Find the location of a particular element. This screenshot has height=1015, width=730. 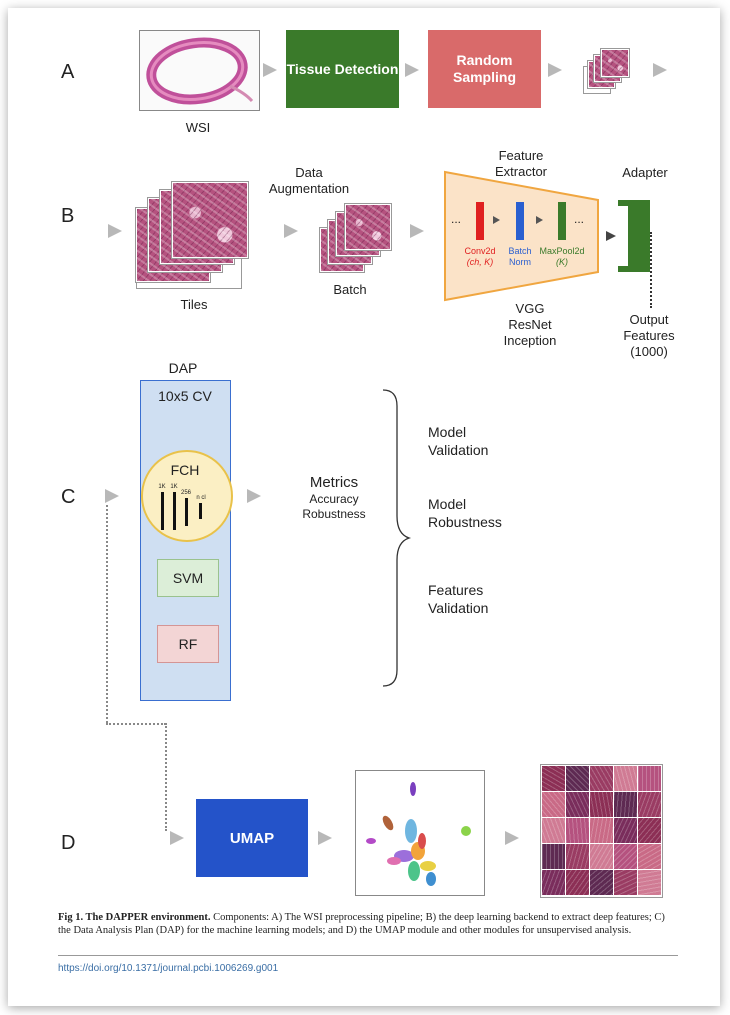

row-label-b: B is located at coordinates (68, 216).